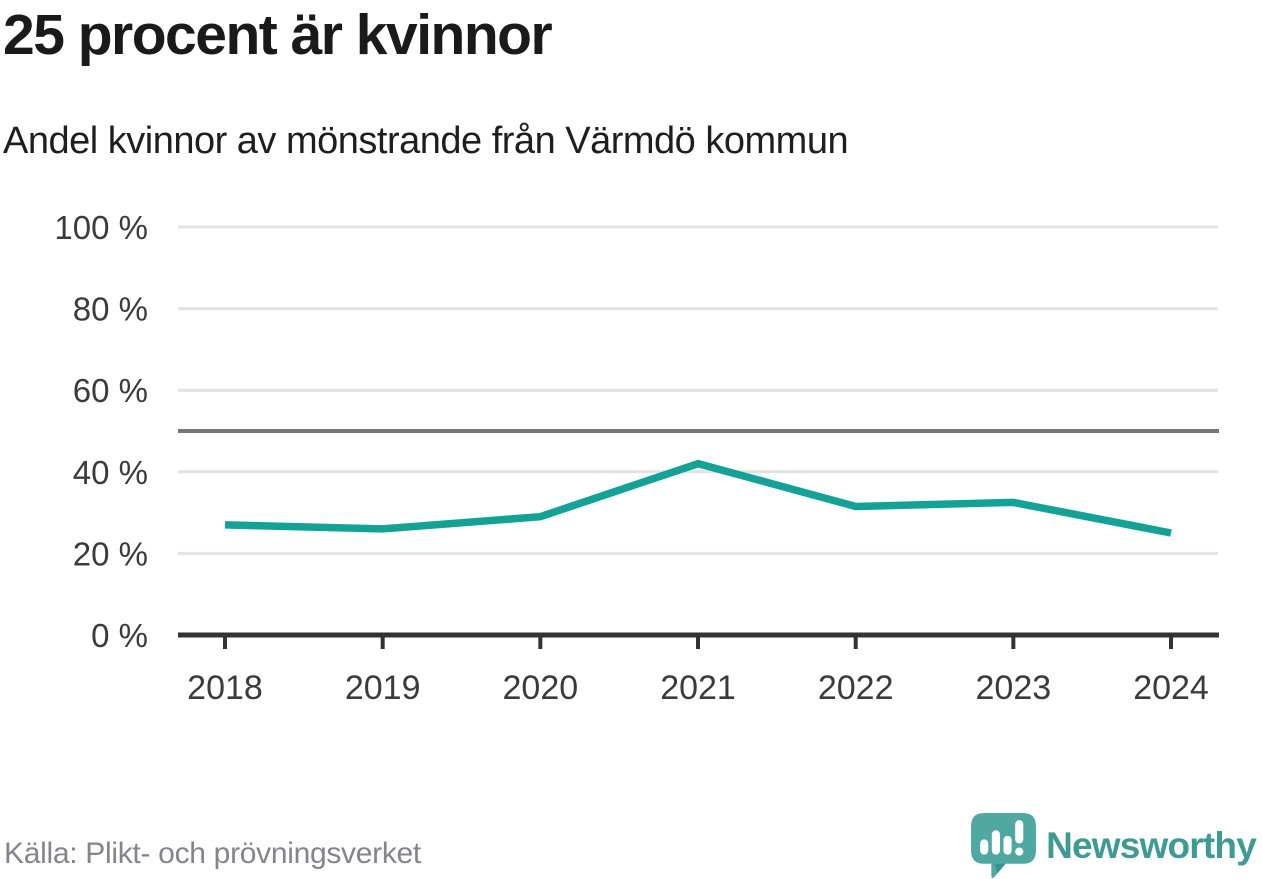  Describe the element at coordinates (1171, 688) in the screenshot. I see `x-tick-label: 2024` at that location.